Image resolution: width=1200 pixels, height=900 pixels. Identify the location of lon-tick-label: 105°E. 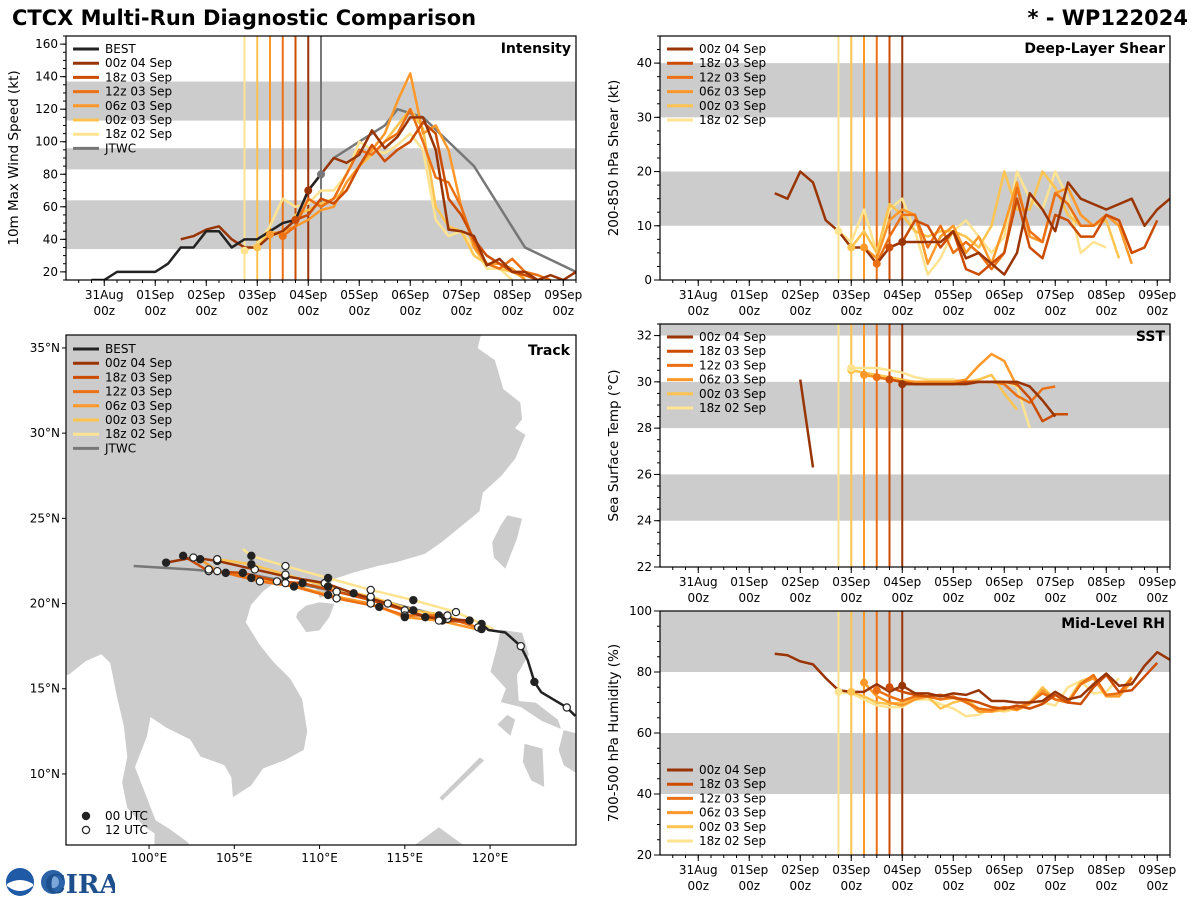
(234, 858).